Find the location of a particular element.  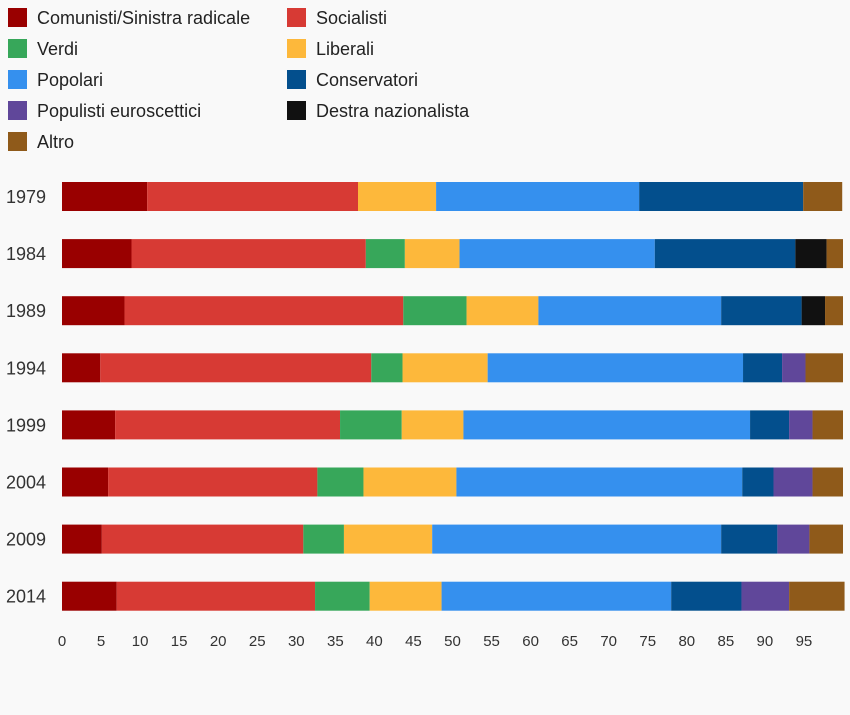

legend-item-comunisti-sinistra-radicale: Comunisti/Sinistra radicale is located at coordinates (129, 18).